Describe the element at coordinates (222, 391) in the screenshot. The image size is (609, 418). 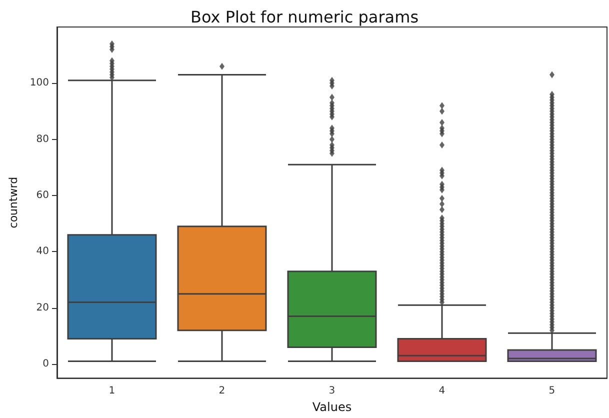
I see `x-tick-label: 2` at that location.